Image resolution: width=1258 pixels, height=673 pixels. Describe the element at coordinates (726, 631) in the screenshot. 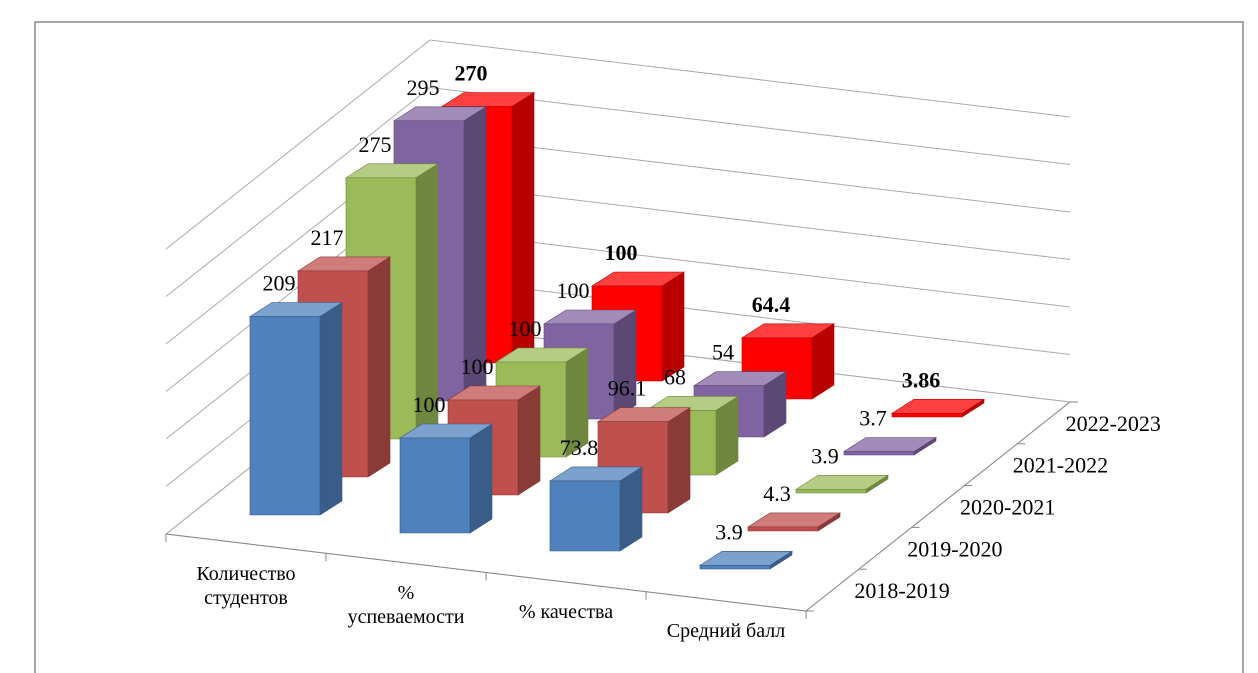

I see `x-tick-label: Средний балл` at that location.